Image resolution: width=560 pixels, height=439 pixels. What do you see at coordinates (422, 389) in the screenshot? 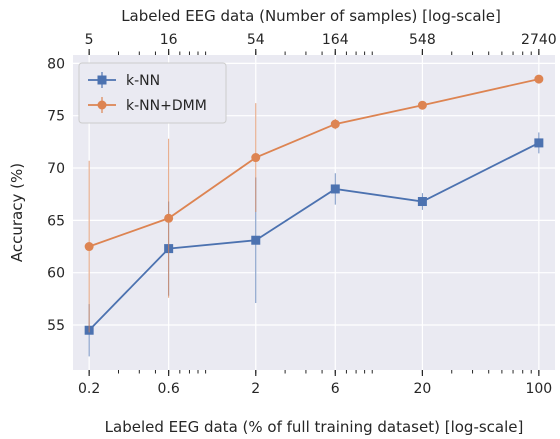
I see `x-tick-label: 20` at bounding box center [422, 389].